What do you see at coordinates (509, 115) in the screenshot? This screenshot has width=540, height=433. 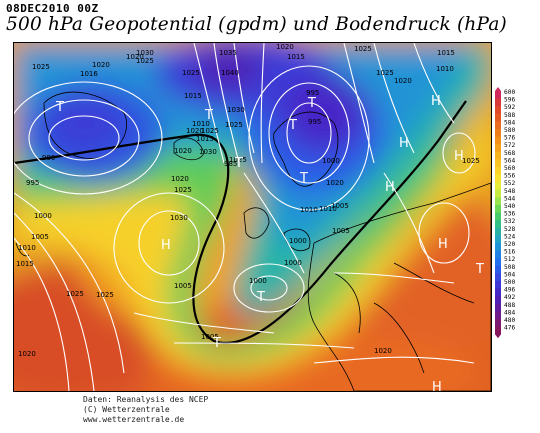 I see `legend-level-label: 588` at bounding box center [509, 115].